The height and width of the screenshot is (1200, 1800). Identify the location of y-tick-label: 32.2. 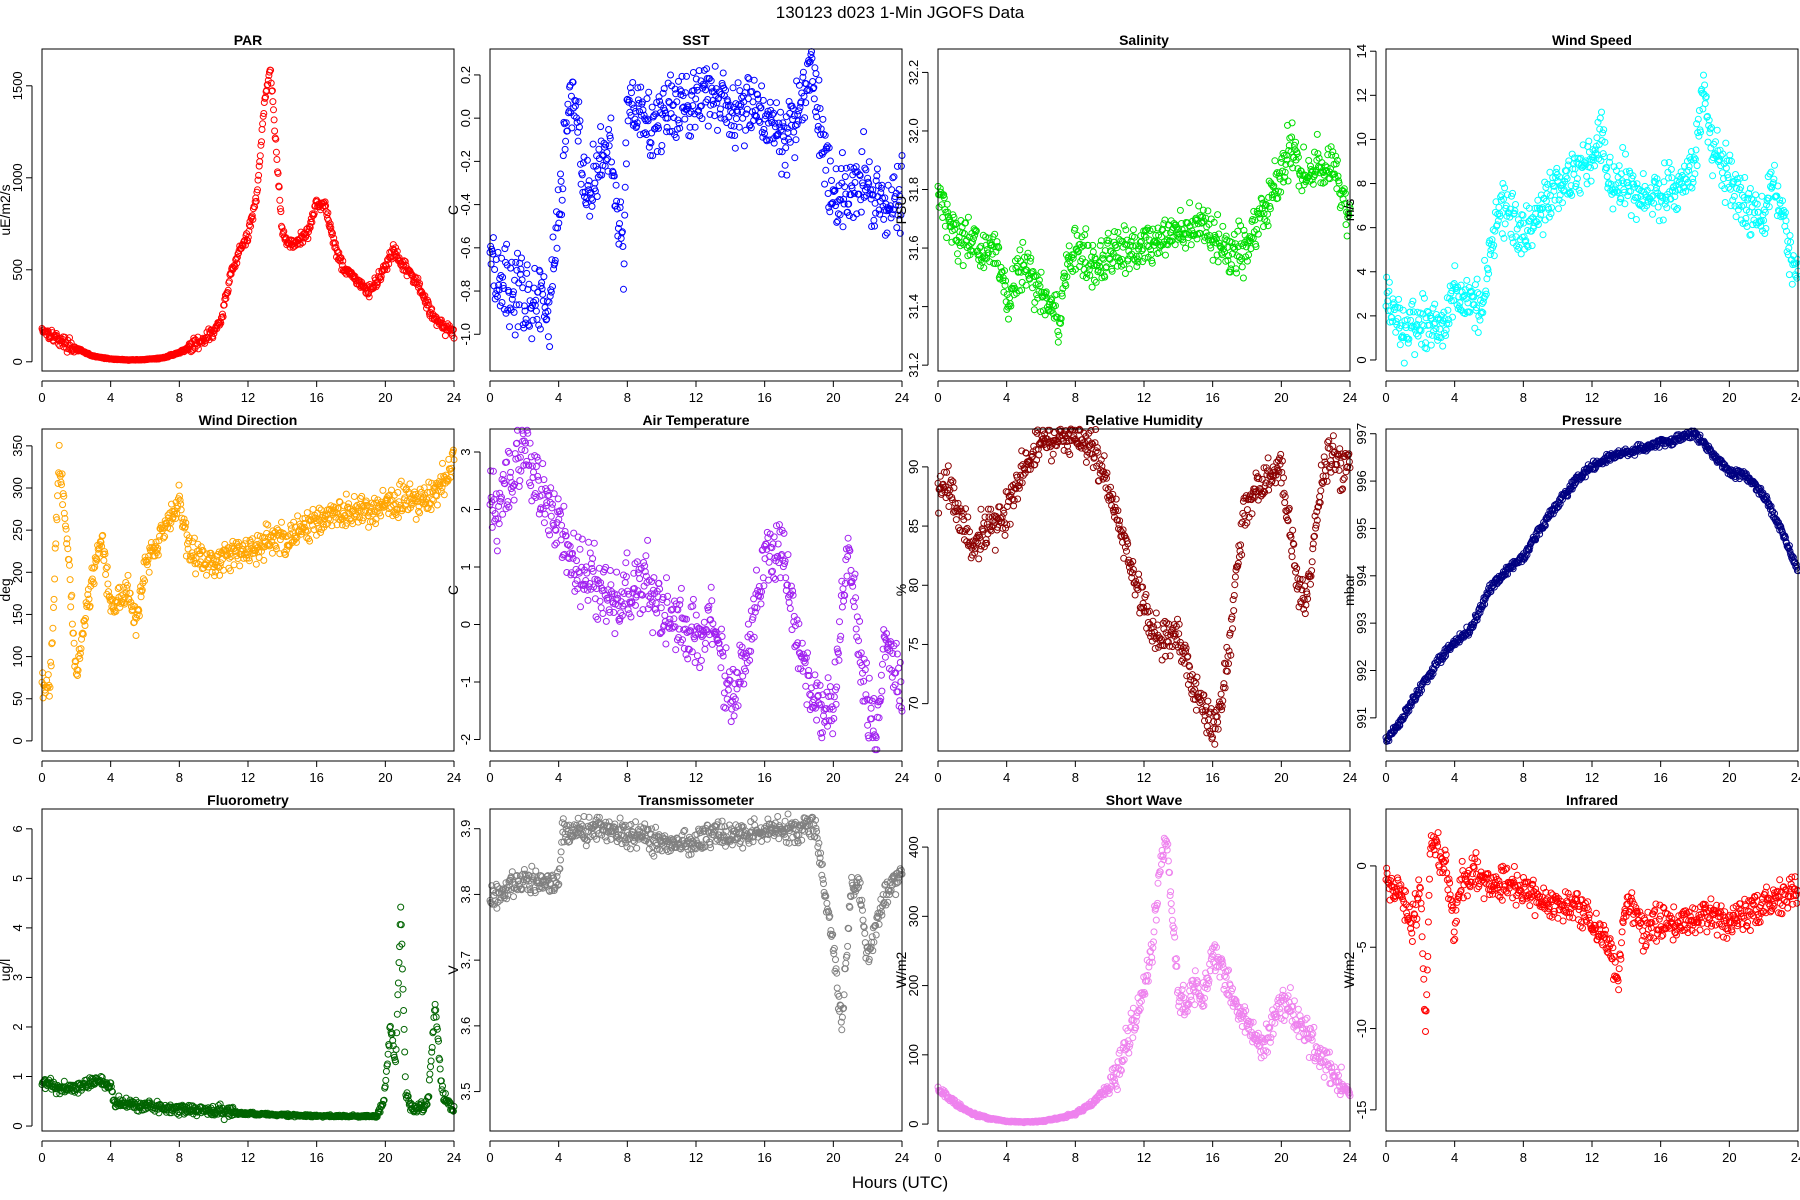
(913, 72).